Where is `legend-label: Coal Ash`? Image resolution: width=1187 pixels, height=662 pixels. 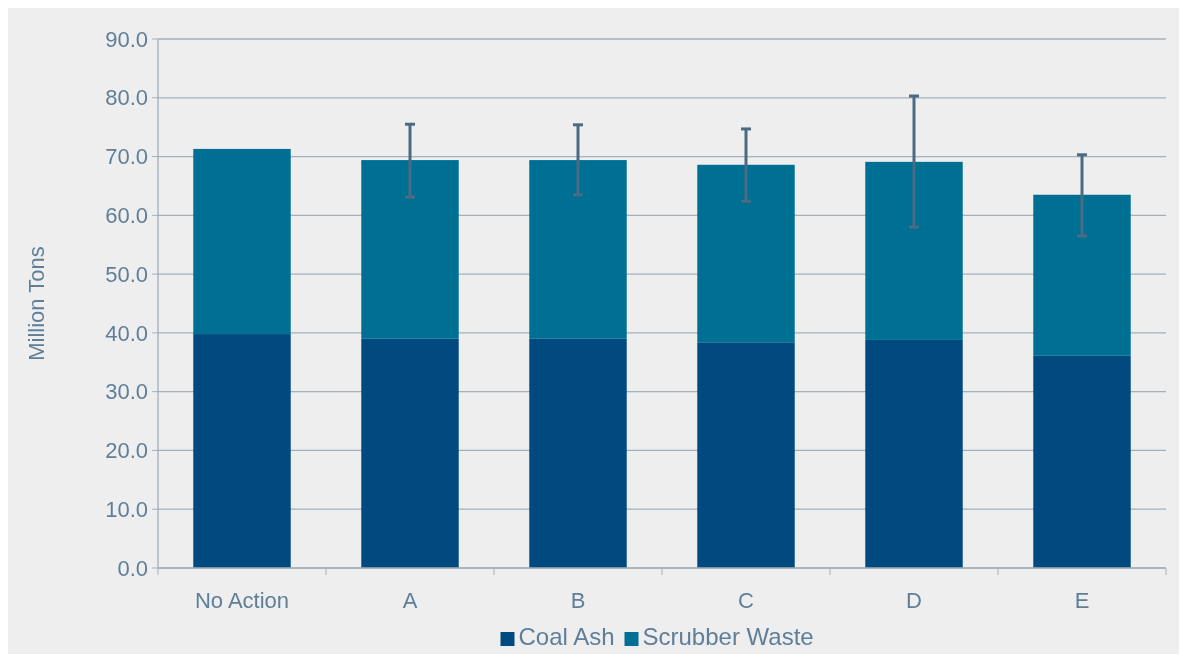
legend-label: Coal Ash is located at coordinates (566, 636).